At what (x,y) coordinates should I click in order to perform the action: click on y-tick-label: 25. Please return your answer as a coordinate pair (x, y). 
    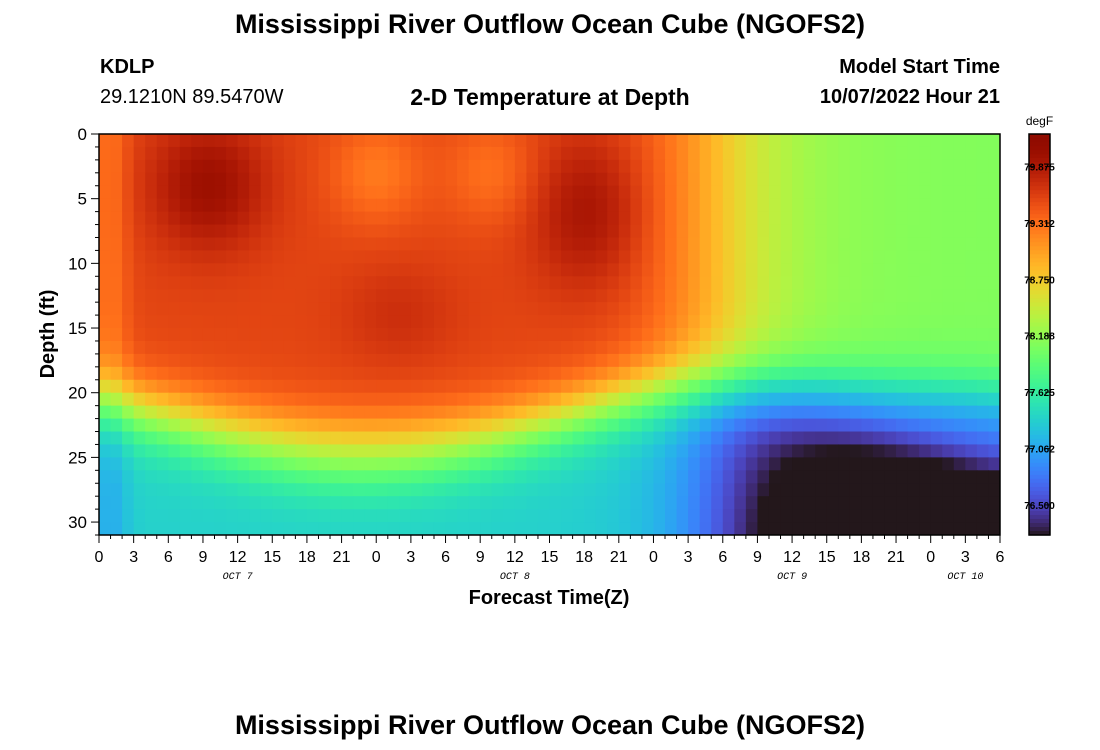
    Looking at the image, I should click on (77, 457).